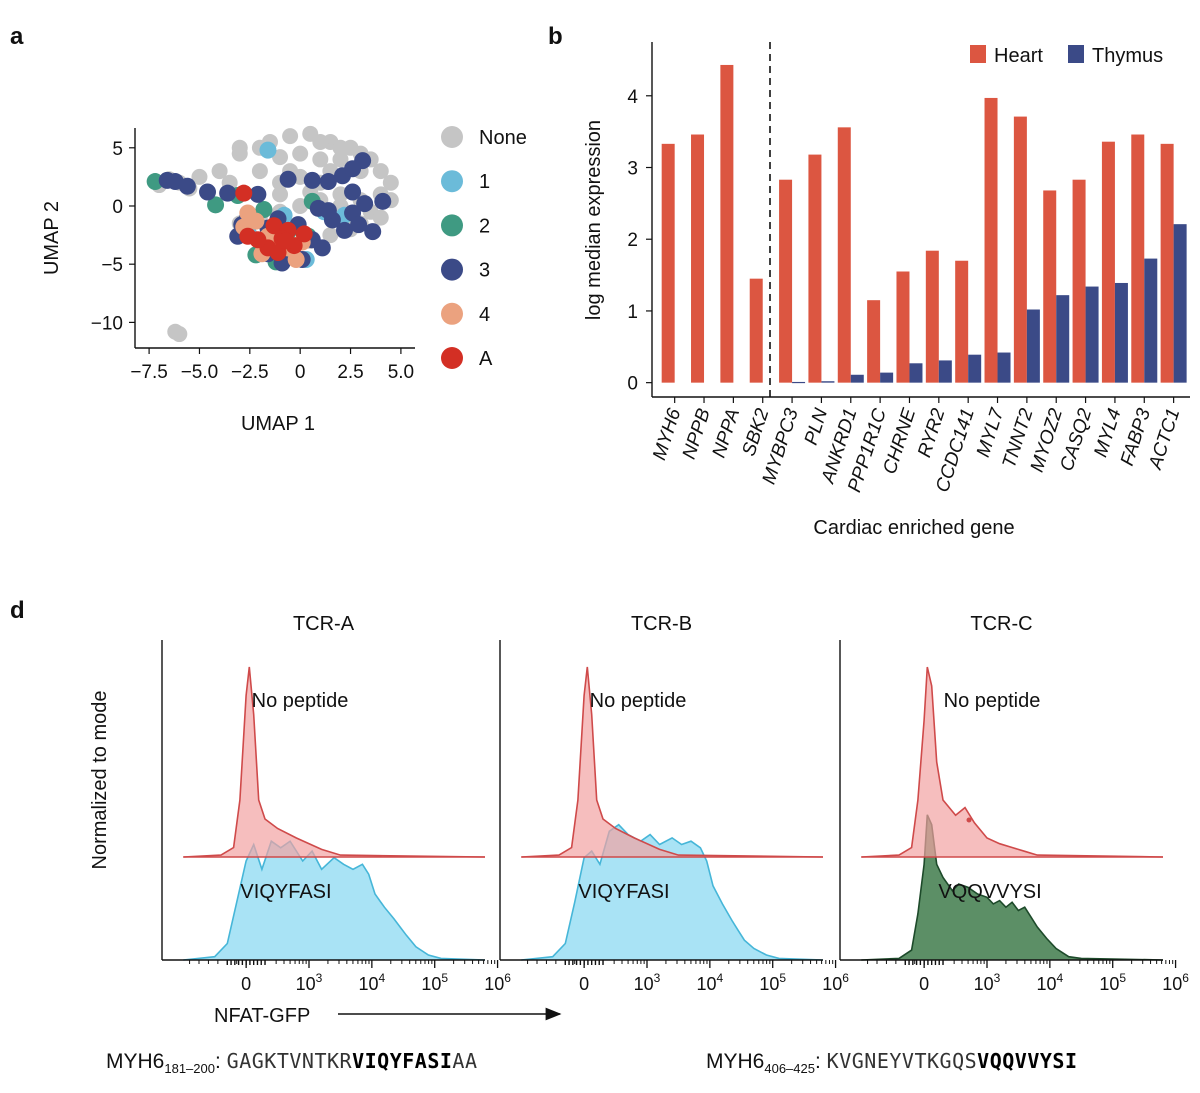 This screenshot has width=1200, height=1093. I want to click on outlier-dot, so click(969, 820).